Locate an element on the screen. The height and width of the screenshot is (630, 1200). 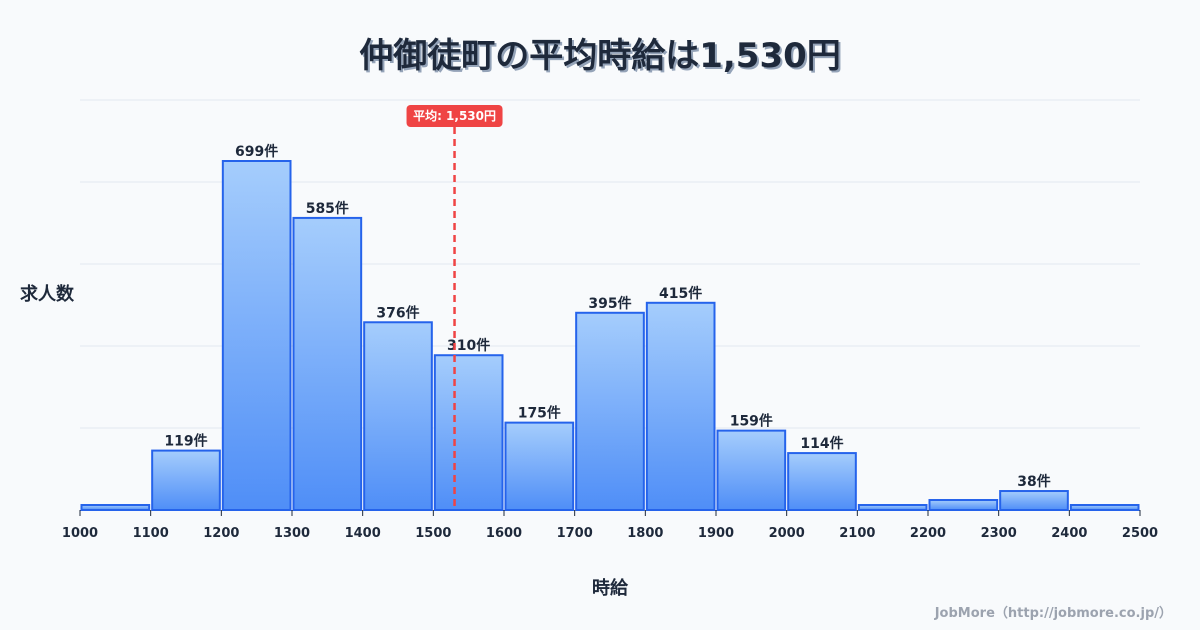
bar-value-label: 159件 is located at coordinates (751, 421).